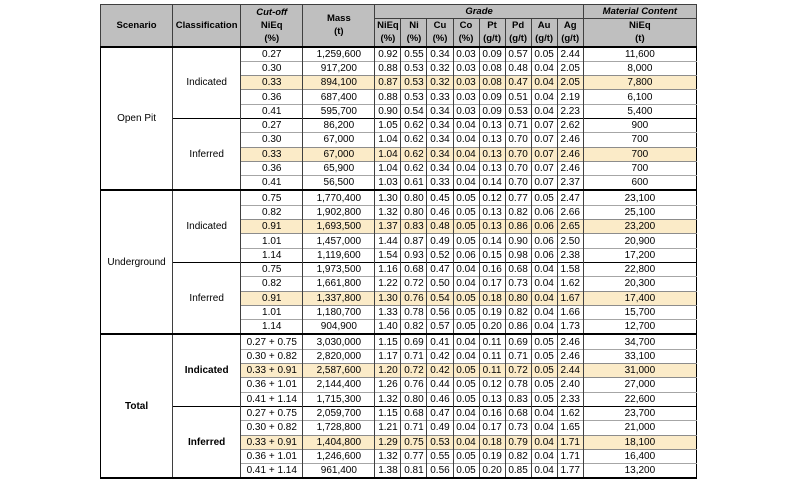  What do you see at coordinates (271, 111) in the screenshot?
I see `cutoff-cell: 0.41` at bounding box center [271, 111].